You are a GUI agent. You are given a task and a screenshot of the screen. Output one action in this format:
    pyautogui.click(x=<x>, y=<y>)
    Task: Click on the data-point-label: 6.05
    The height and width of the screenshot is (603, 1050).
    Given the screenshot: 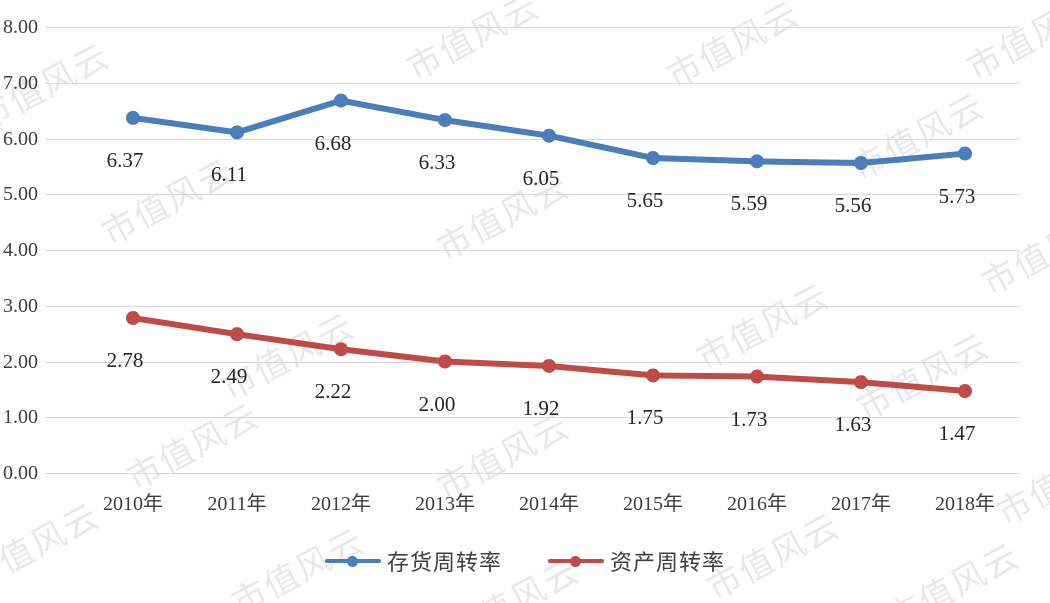 What is the action you would take?
    pyautogui.click(x=541, y=177)
    